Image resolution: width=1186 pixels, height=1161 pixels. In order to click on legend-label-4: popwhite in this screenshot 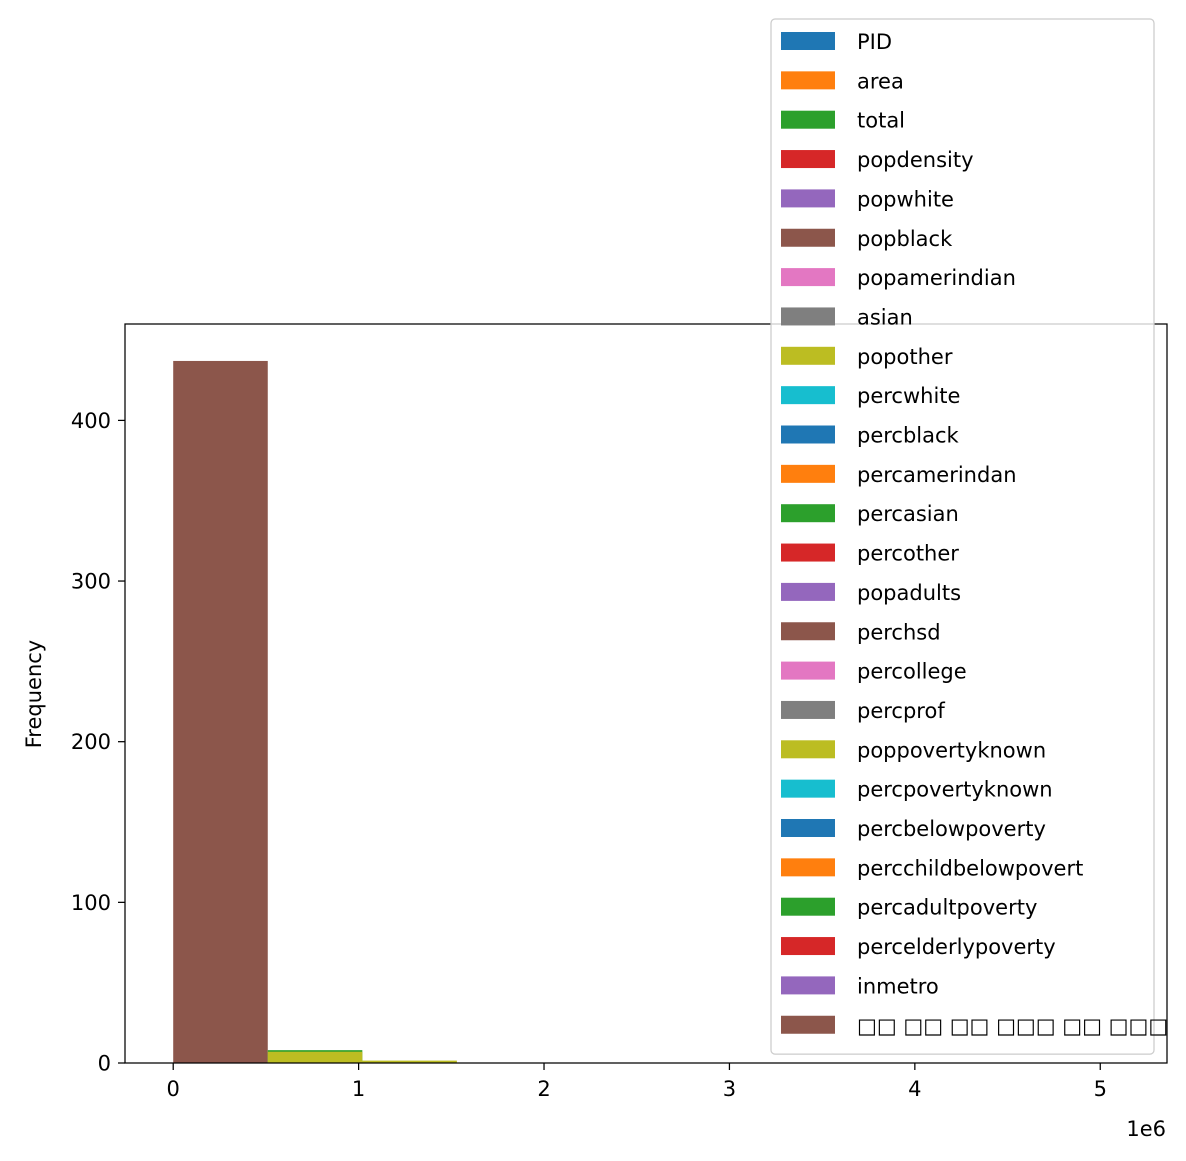, I will do `click(905, 199)`.